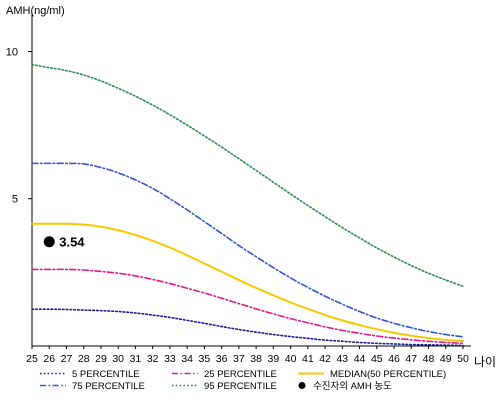 The width and height of the screenshot is (500, 400). Describe the element at coordinates (274, 359) in the screenshot. I see `x-tick-label: 39` at that location.